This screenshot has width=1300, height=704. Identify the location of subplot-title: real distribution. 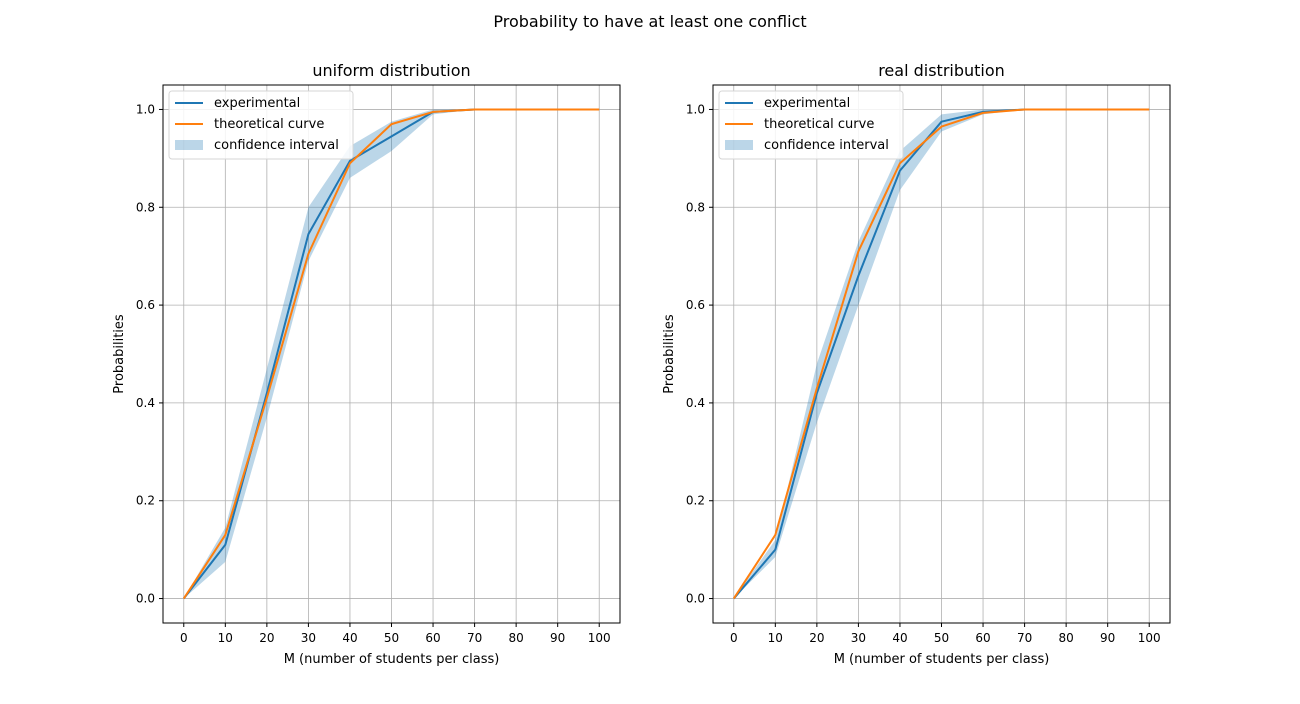
(941, 70).